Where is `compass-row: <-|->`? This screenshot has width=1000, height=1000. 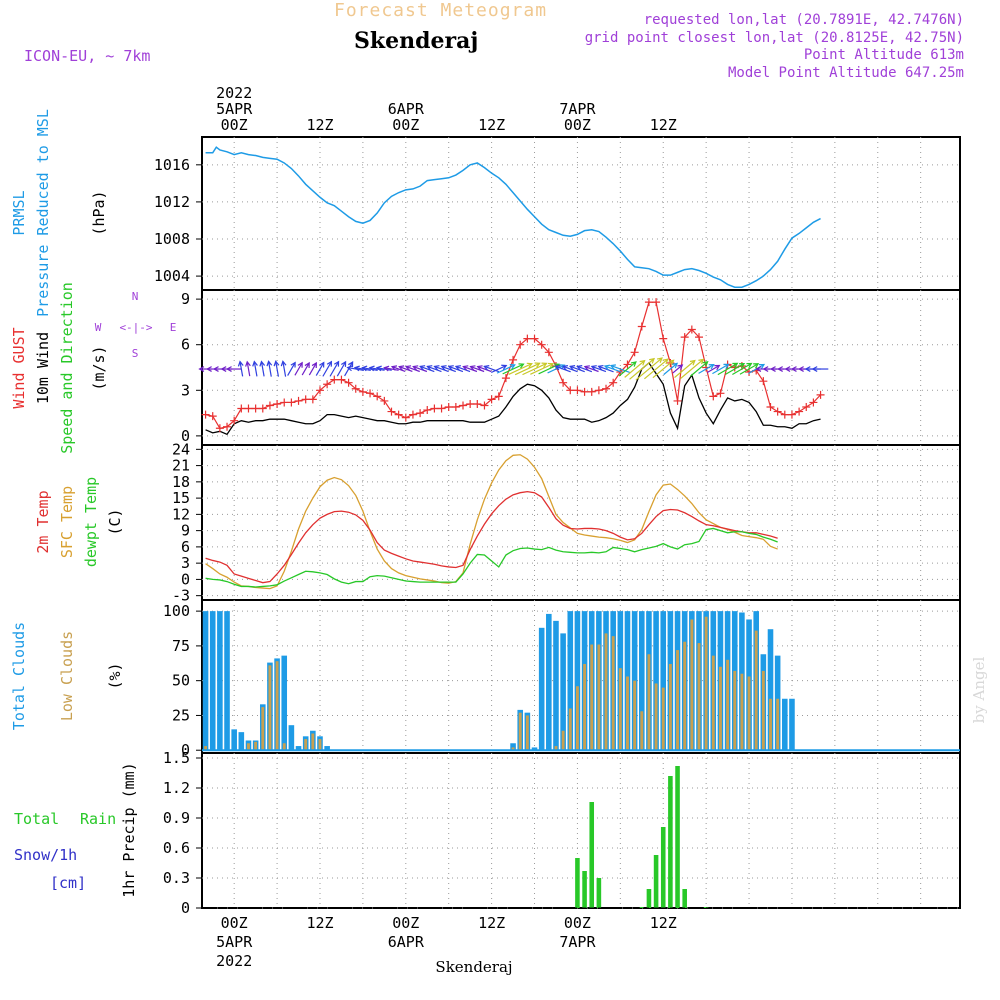 compass-row: <-|-> is located at coordinates (135, 327).